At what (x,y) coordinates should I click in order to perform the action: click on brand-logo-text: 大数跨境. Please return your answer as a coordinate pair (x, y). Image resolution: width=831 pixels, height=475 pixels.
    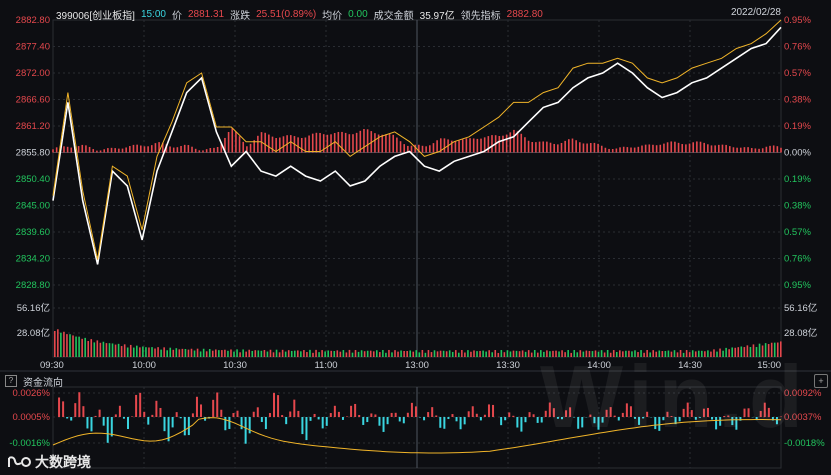
    Looking at the image, I should click on (63, 462).